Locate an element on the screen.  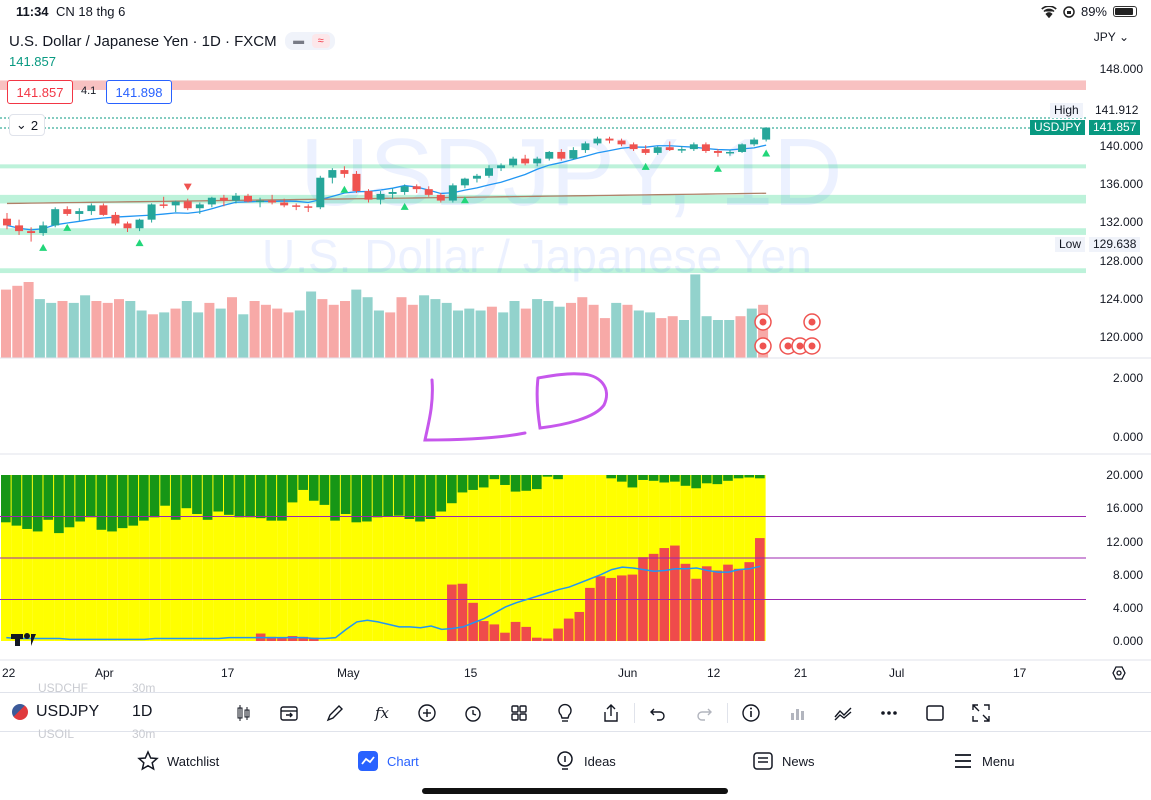
drawing-pen-button is located at coordinates (335, 713).